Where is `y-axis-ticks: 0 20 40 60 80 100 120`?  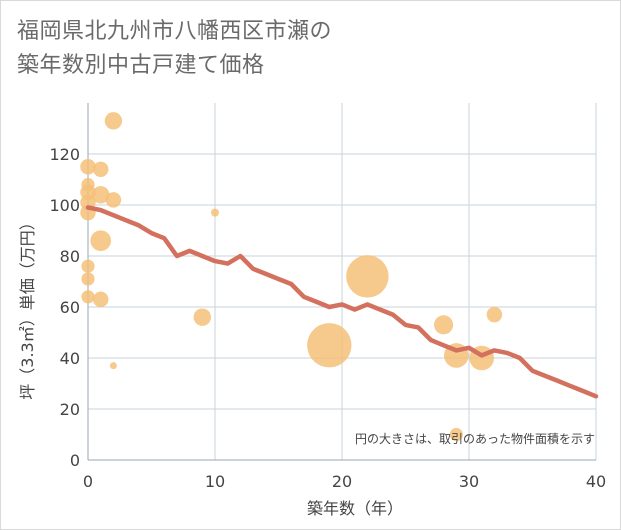 y-axis-ticks: 0 20 40 60 80 100 120 is located at coordinates (64, 307).